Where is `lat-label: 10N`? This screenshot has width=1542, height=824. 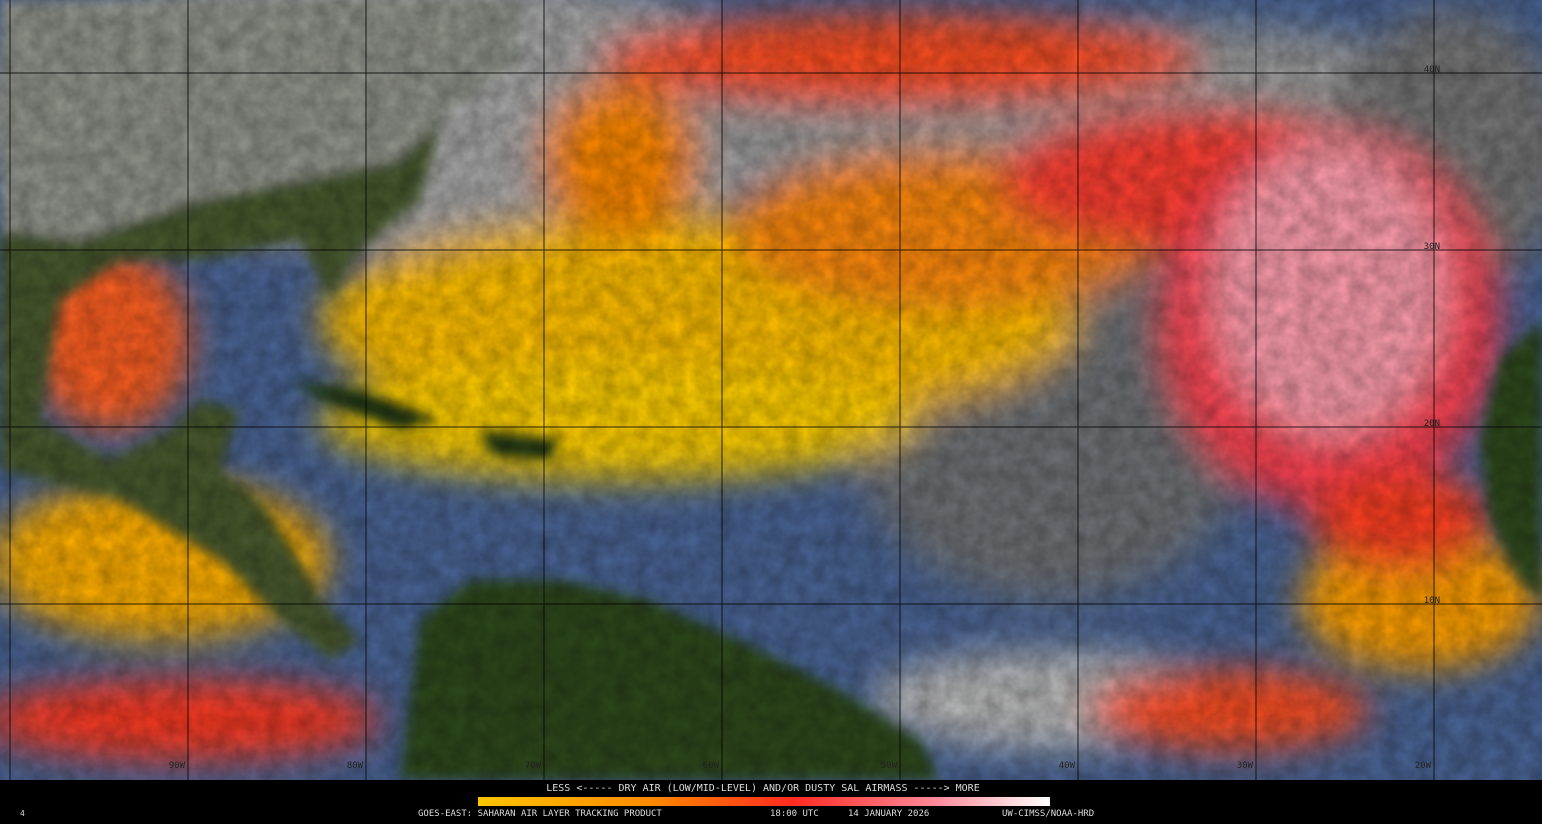
lat-label: 10N is located at coordinates (1432, 601).